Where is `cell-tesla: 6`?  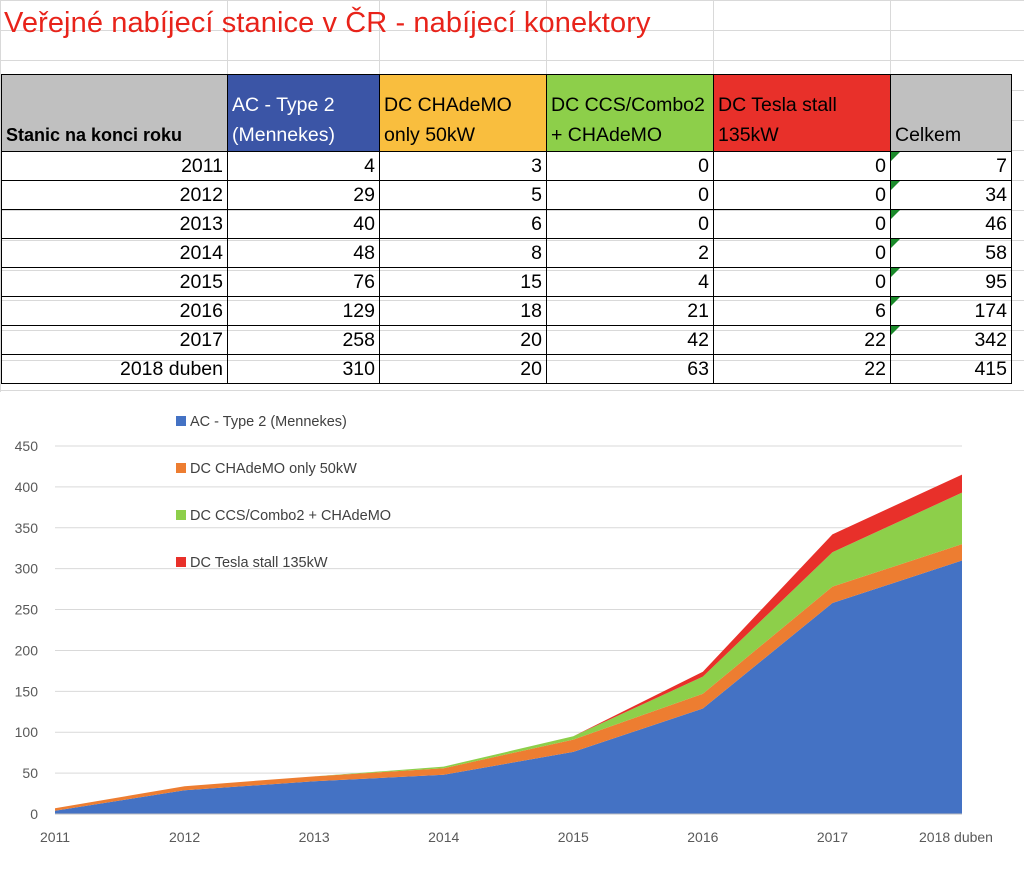
cell-tesla: 6 is located at coordinates (802, 311).